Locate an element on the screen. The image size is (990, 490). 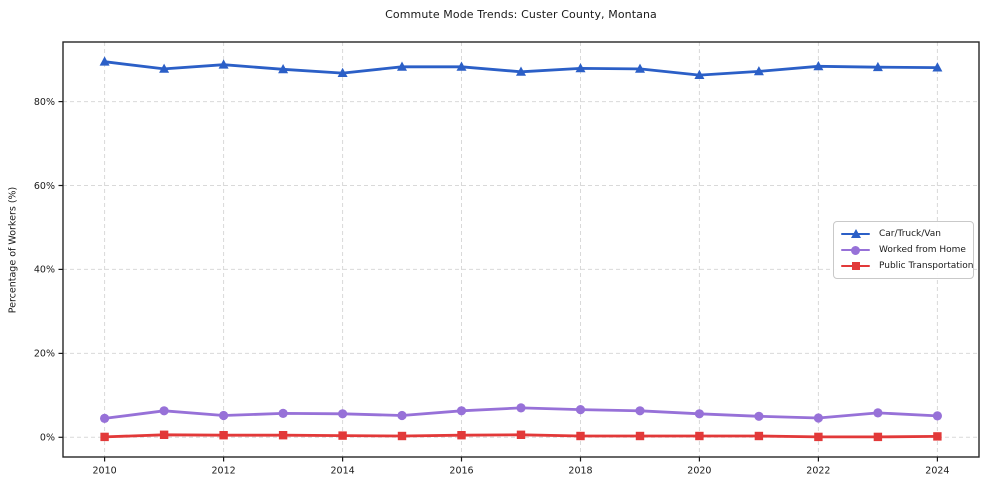
x-tick-label: 2016 is located at coordinates (461, 471).